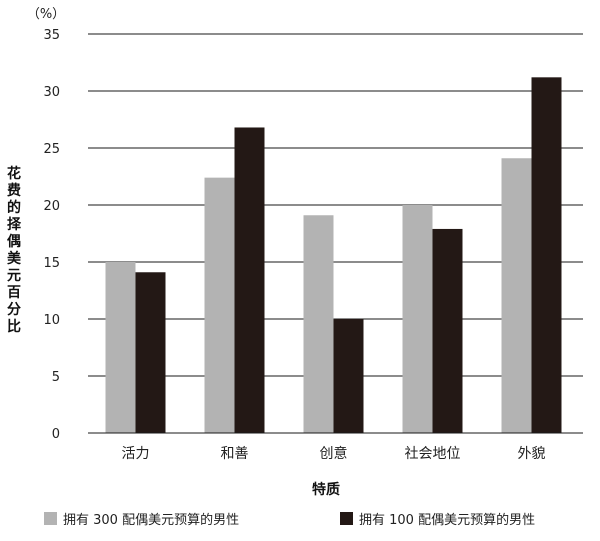 This screenshot has height=541, width=600. What do you see at coordinates (136, 454) in the screenshot?
I see `x-tick-label: 活力` at bounding box center [136, 454].